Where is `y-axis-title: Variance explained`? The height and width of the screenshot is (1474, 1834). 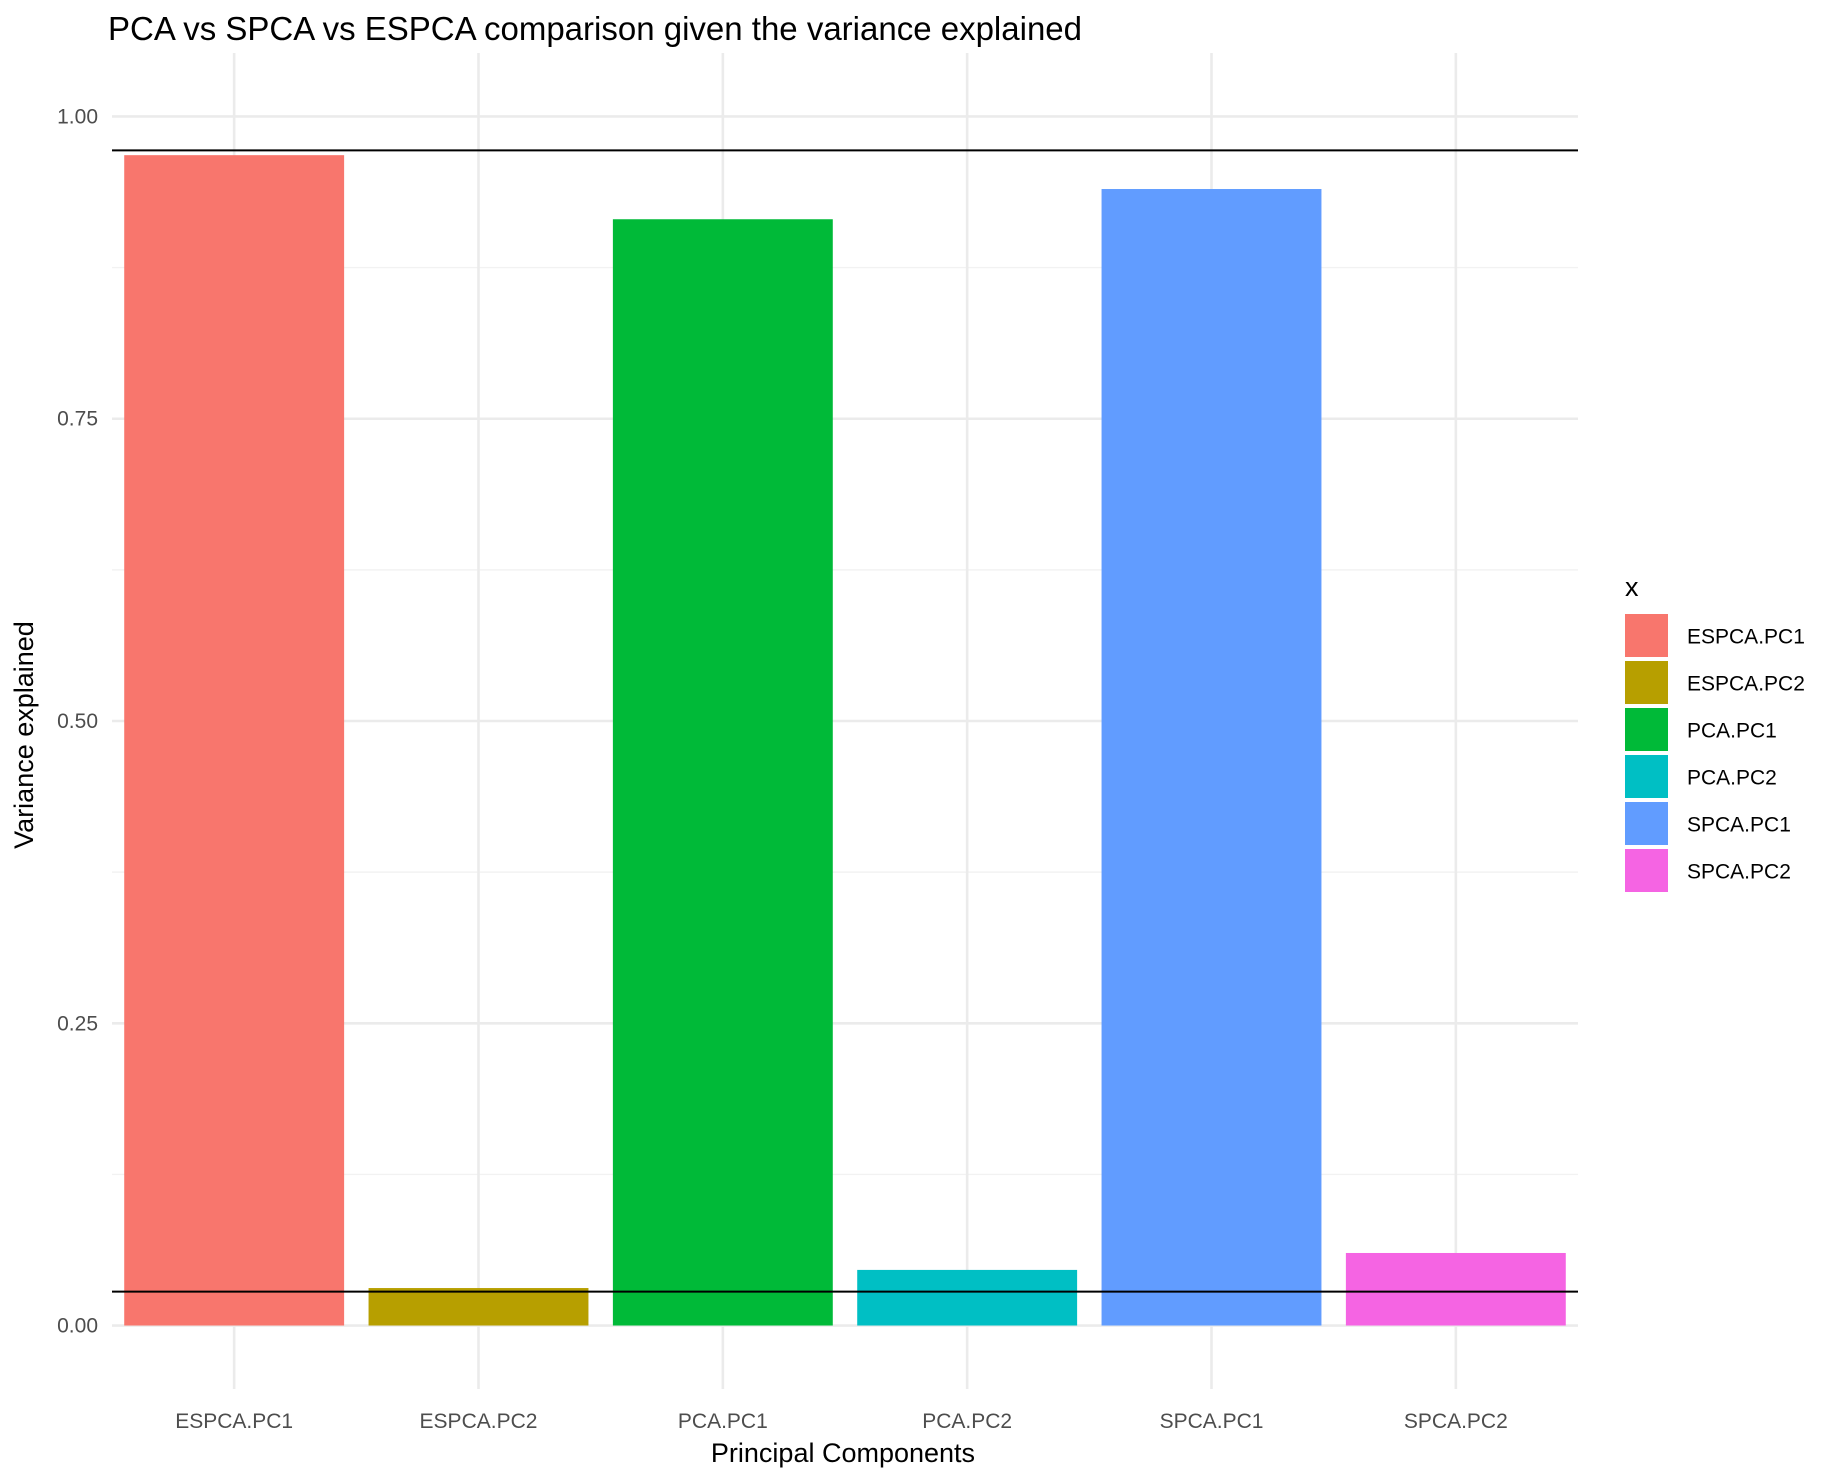 y-axis-title: Variance explained is located at coordinates (24, 735).